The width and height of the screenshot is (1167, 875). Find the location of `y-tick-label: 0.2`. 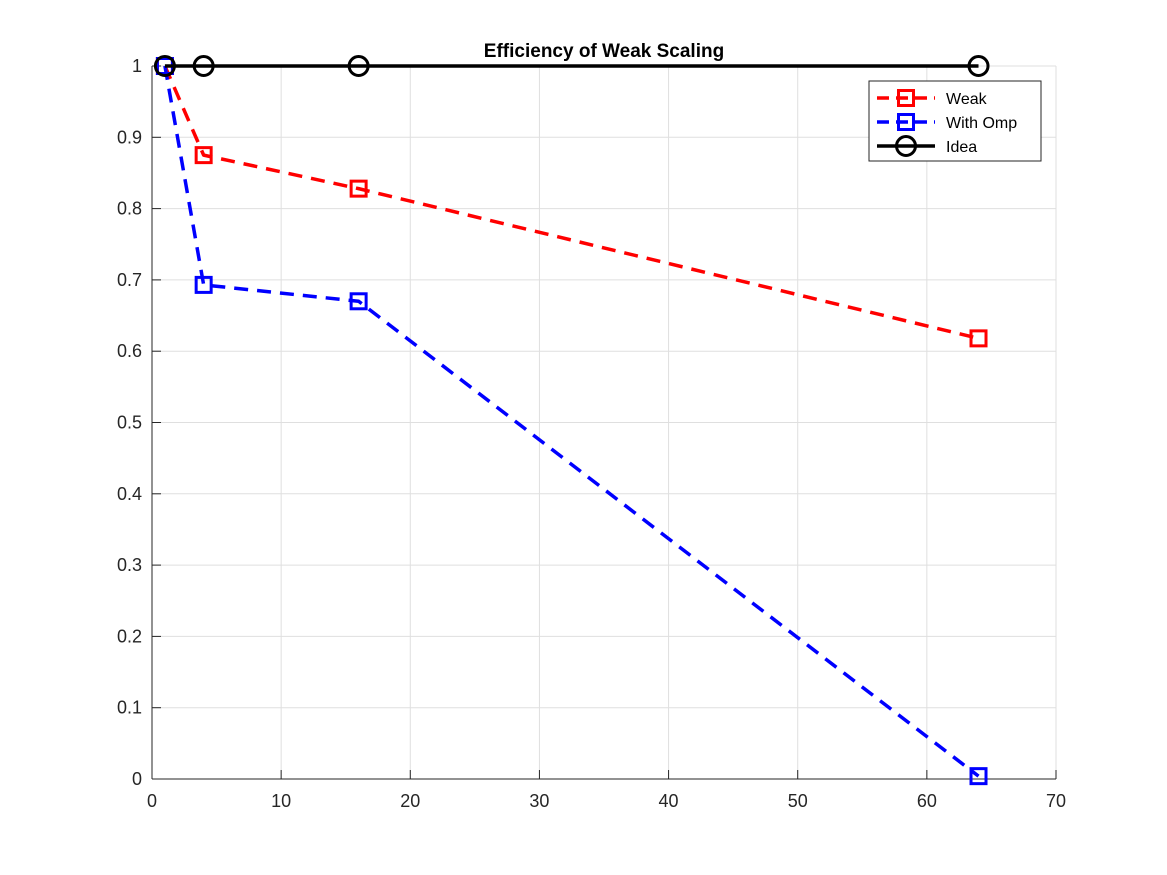

y-tick-label: 0.2 is located at coordinates (129, 636).